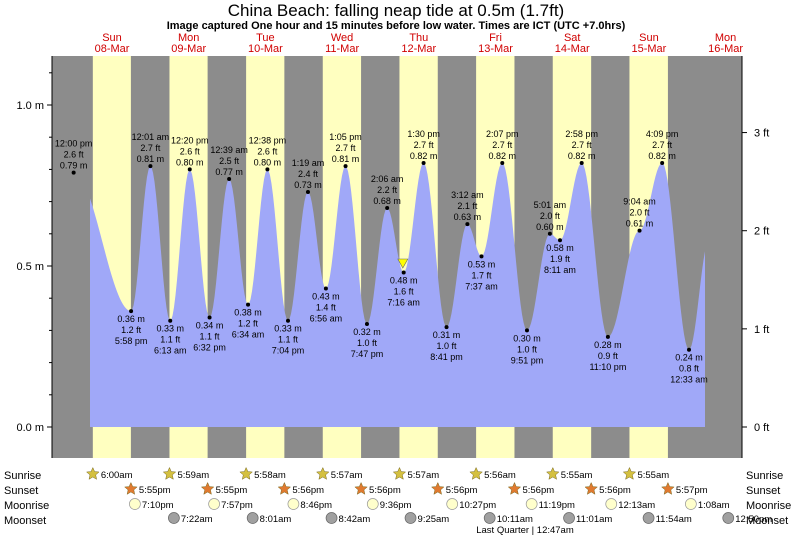 This screenshot has width=793, height=537. I want to click on extreme-height-ft: 1.6 ft, so click(404, 291).